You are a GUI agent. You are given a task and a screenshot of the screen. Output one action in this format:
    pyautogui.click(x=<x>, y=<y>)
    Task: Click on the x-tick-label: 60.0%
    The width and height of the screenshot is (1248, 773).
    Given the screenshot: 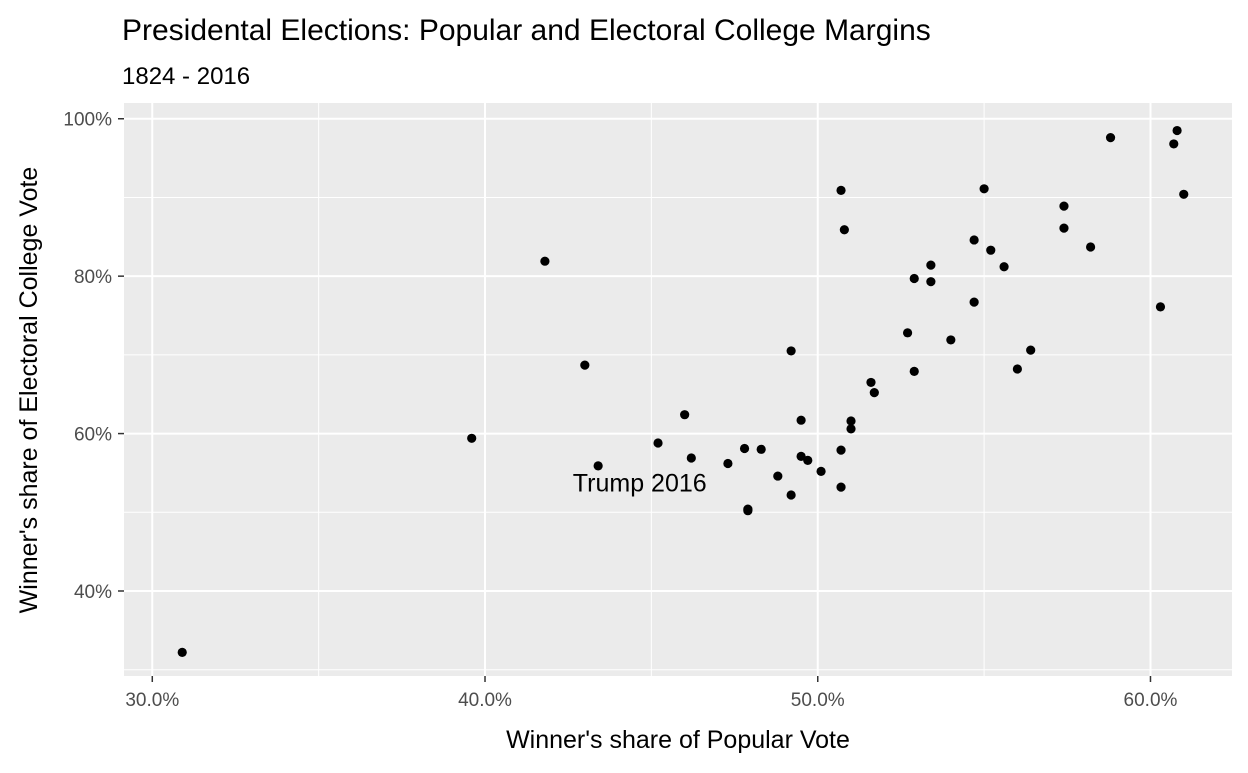 What is the action you would take?
    pyautogui.click(x=1151, y=700)
    